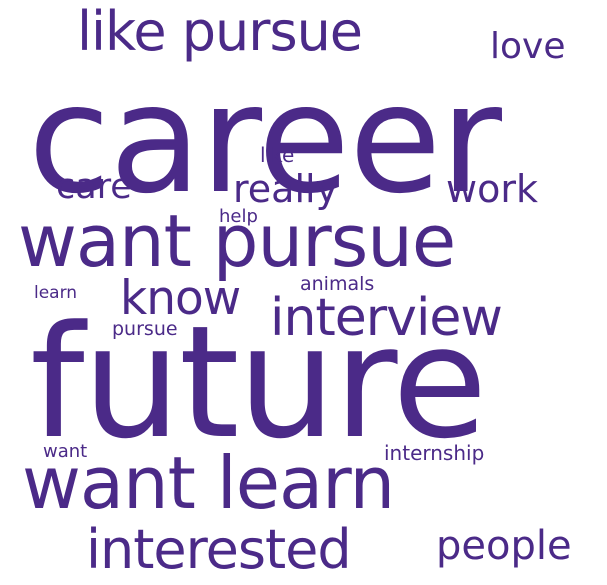 This screenshot has height=585, width=607. What do you see at coordinates (56, 293) in the screenshot?
I see `word-learn: learn` at bounding box center [56, 293].